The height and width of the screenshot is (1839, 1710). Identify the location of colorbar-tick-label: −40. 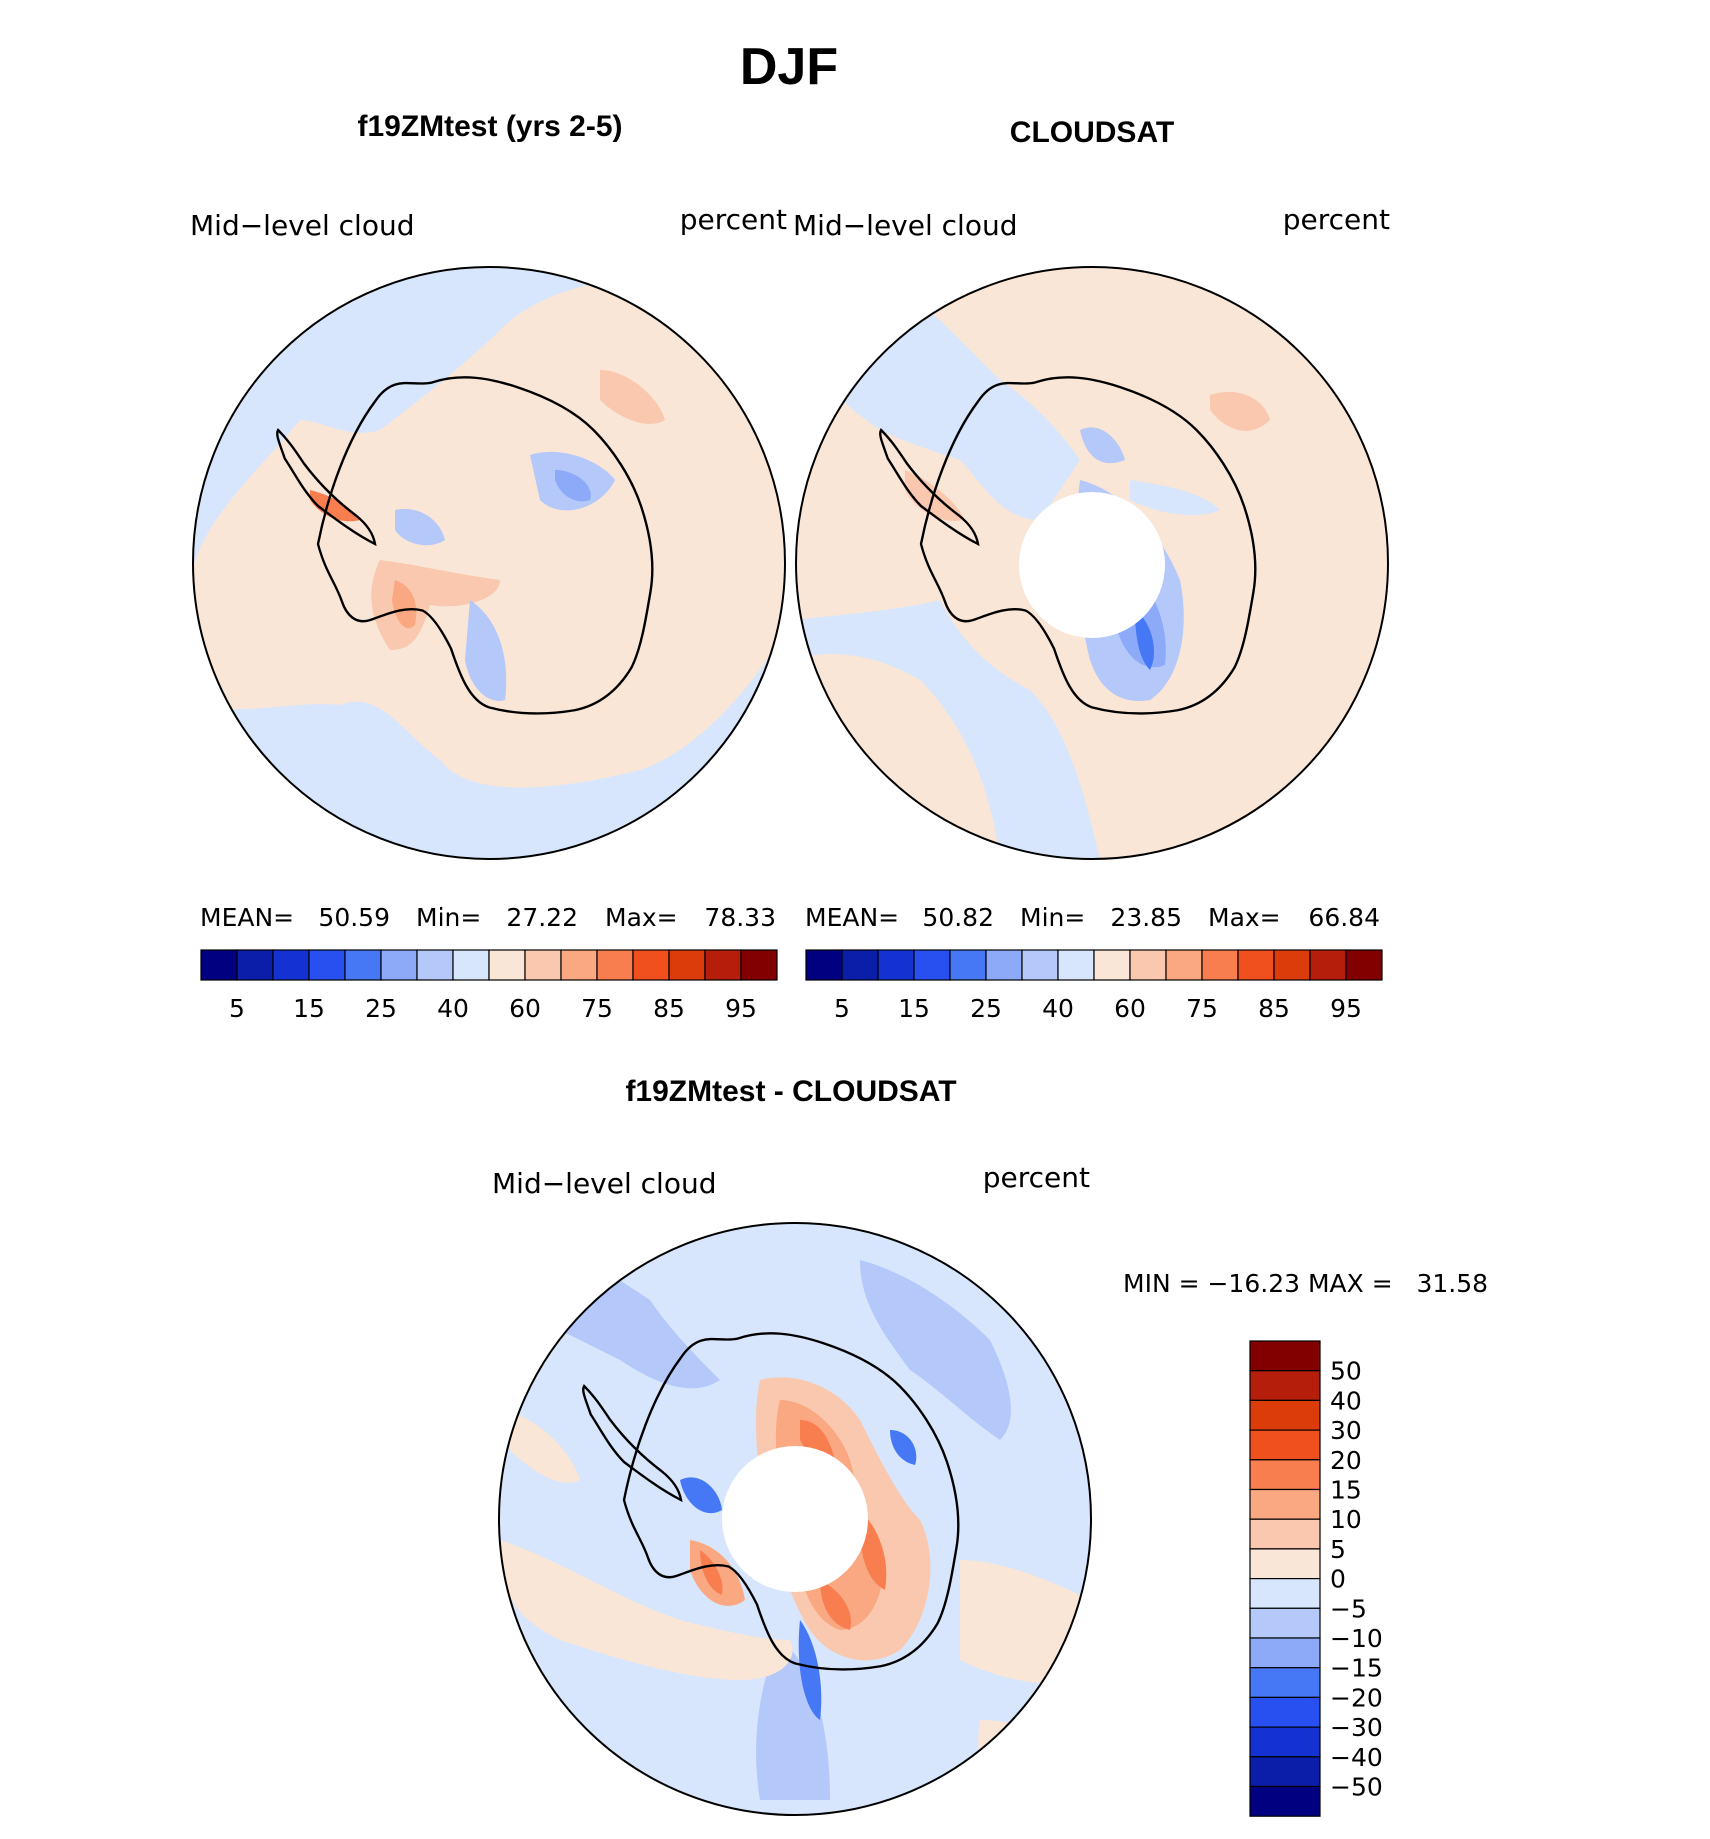
(1356, 1757).